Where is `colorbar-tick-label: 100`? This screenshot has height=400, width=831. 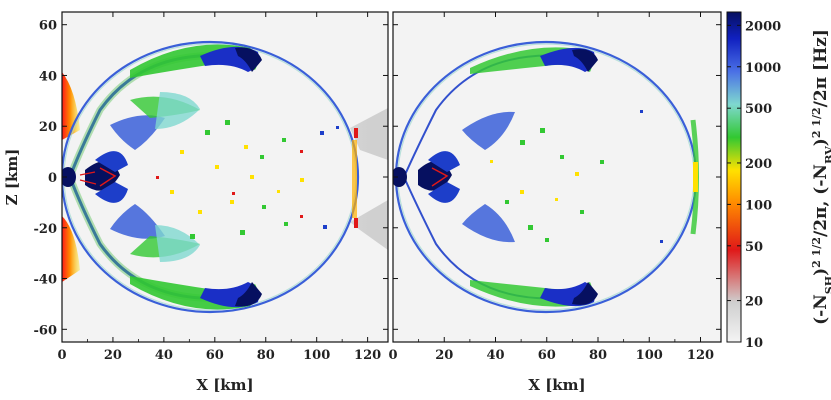 colorbar-tick-label: 100 is located at coordinates (758, 205).